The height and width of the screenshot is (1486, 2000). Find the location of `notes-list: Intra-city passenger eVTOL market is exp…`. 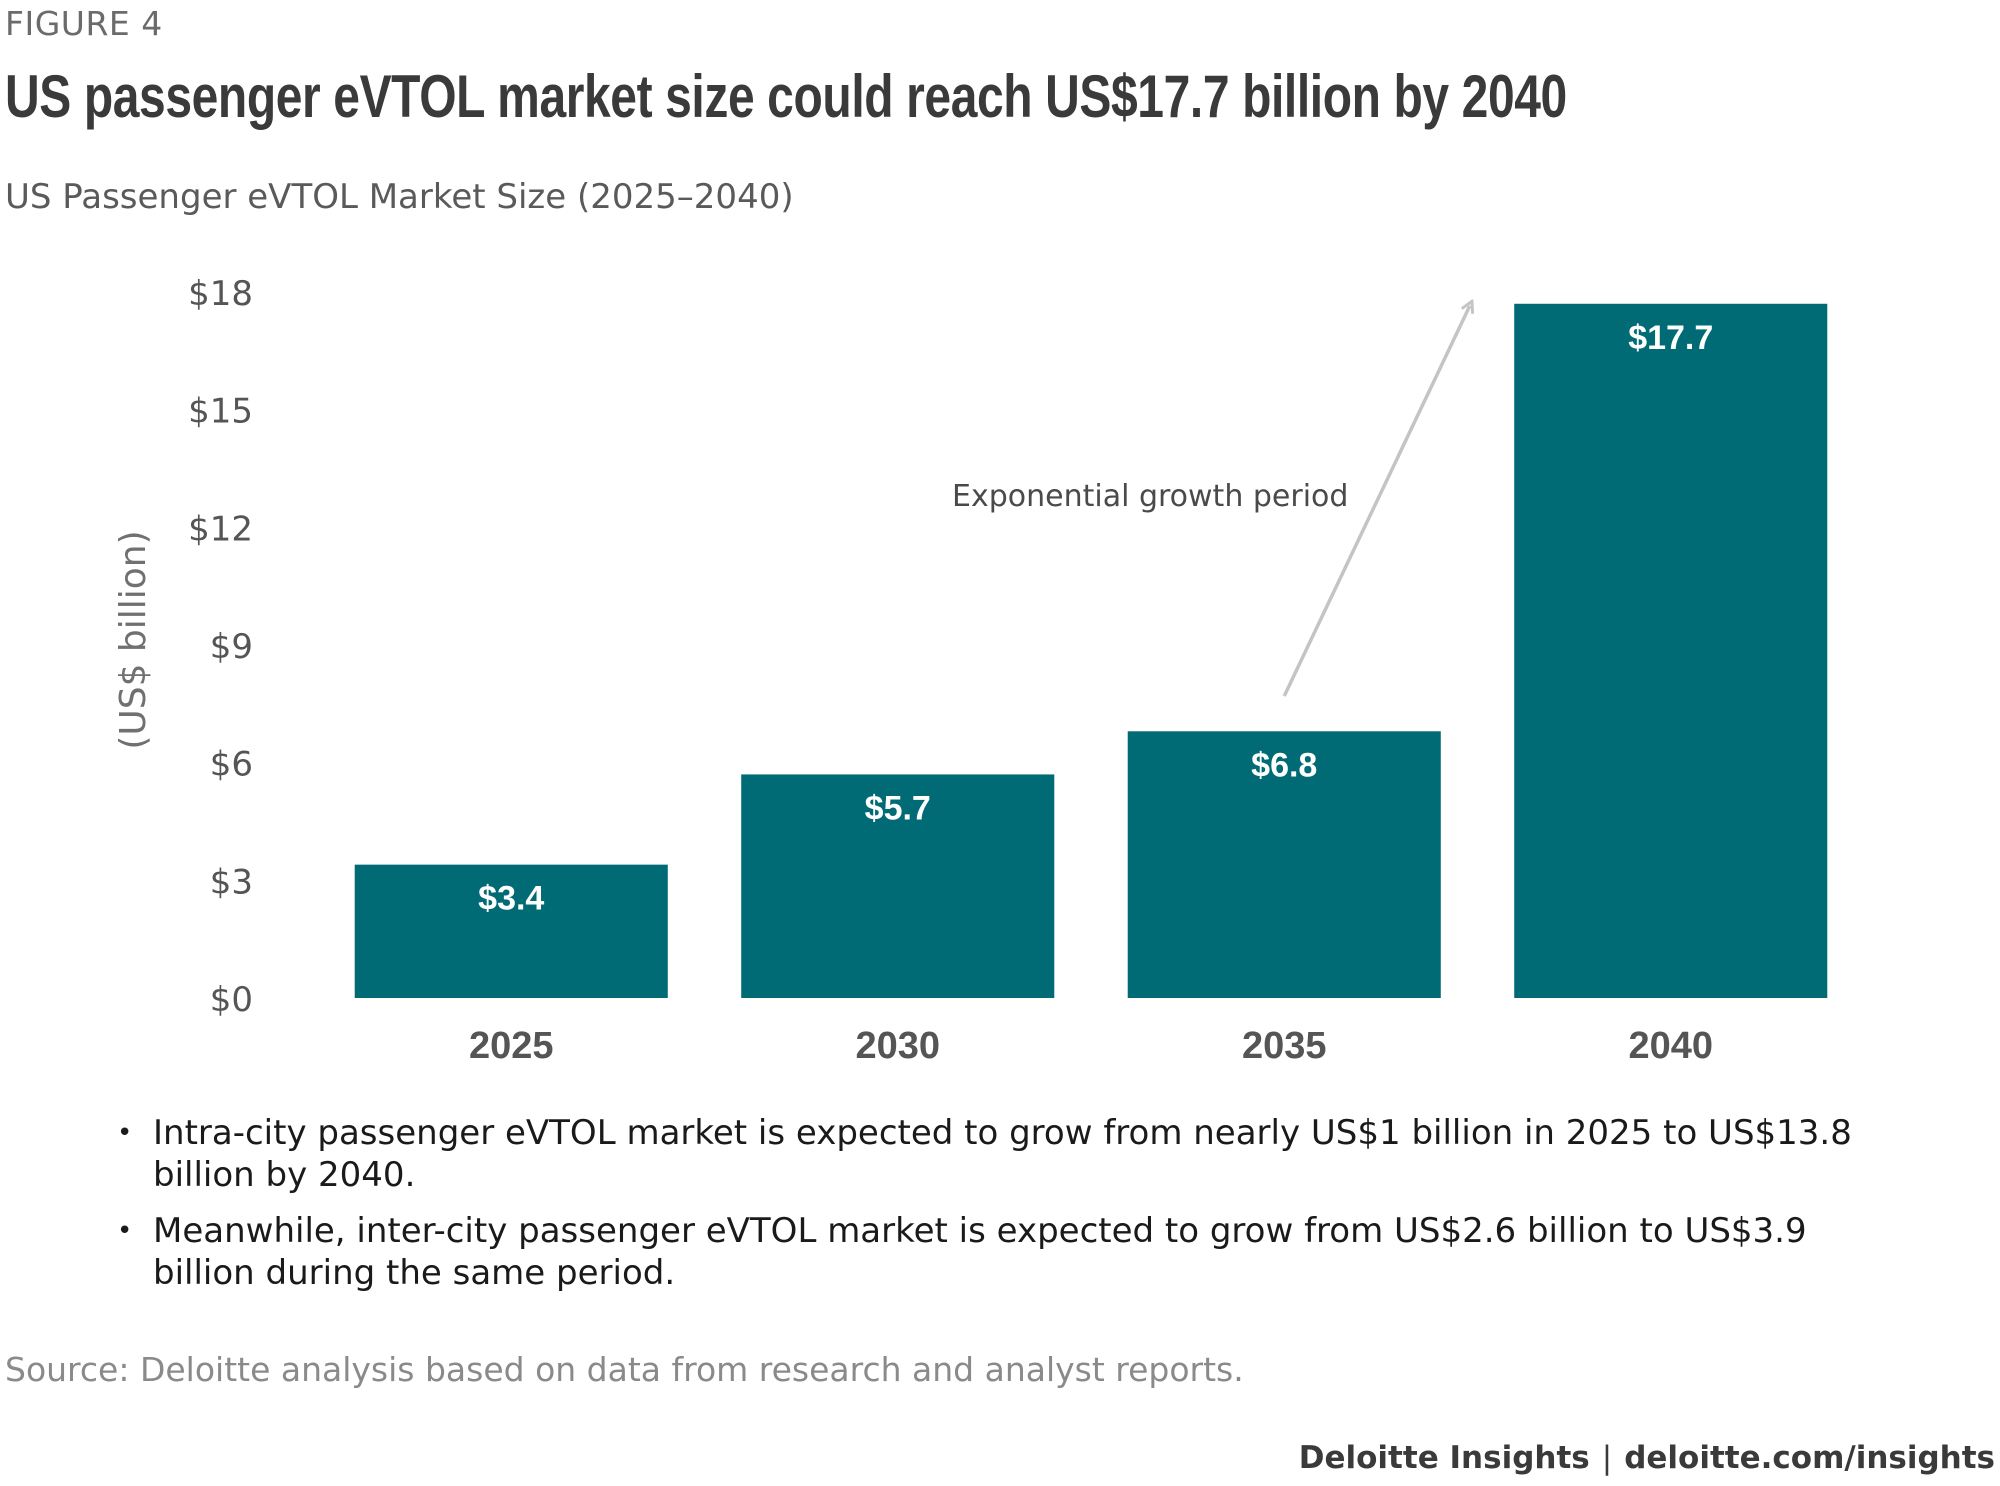

notes-list: Intra-city passenger eVTOL market is exp… is located at coordinates (1015, 1210).